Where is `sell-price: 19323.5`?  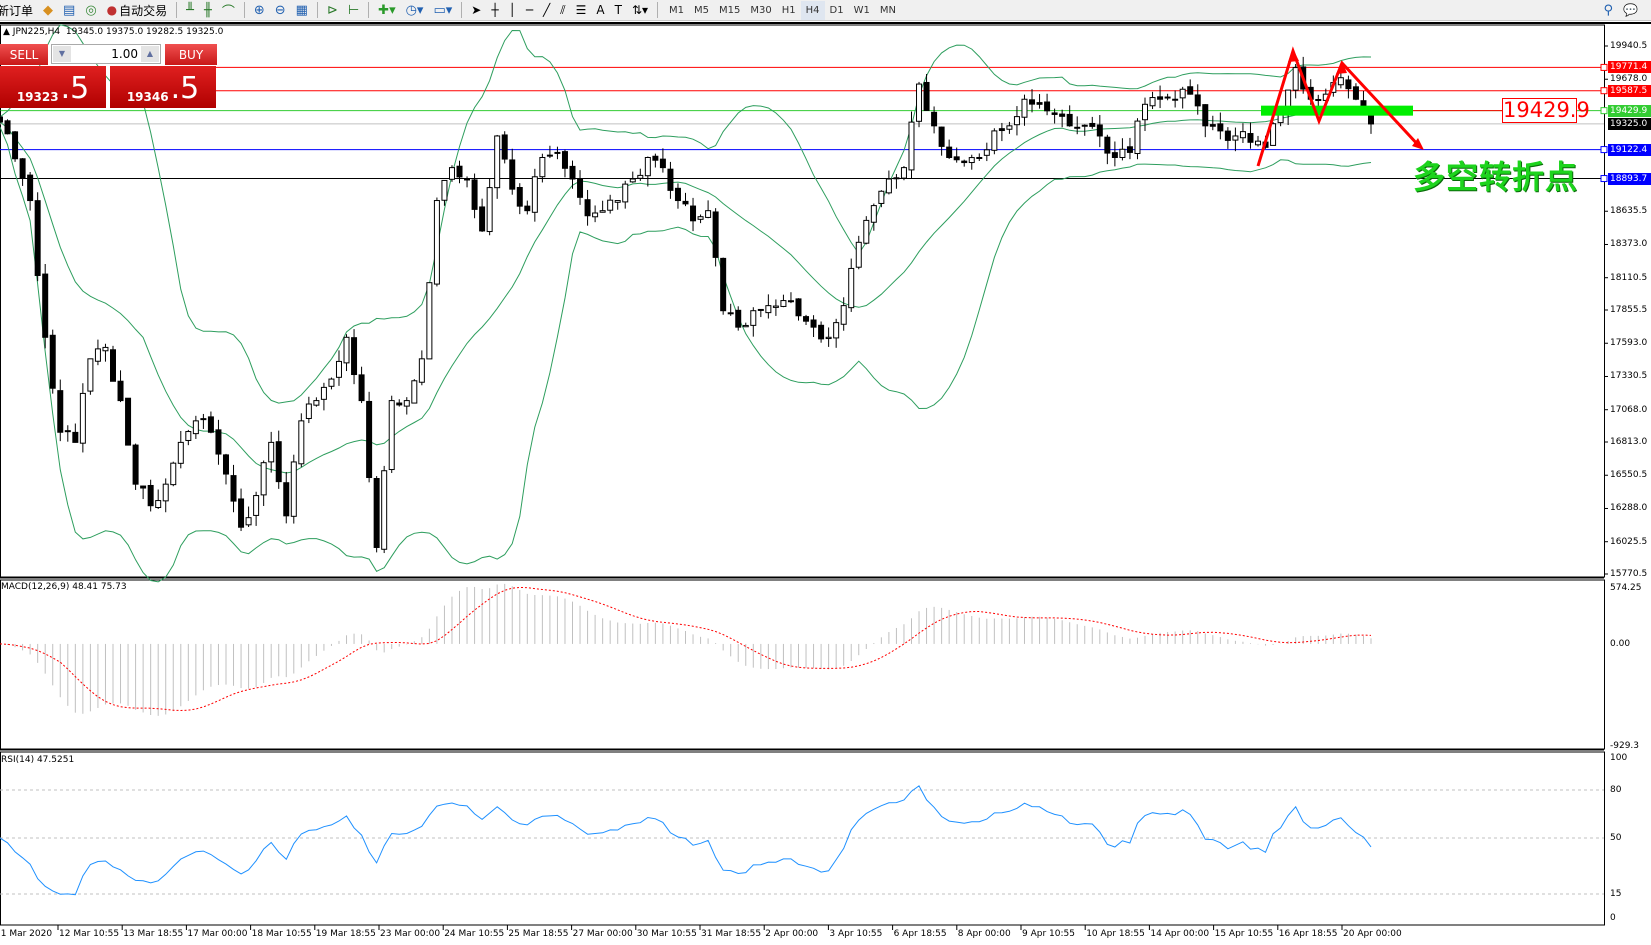
sell-price: 19323.5 is located at coordinates (53, 87).